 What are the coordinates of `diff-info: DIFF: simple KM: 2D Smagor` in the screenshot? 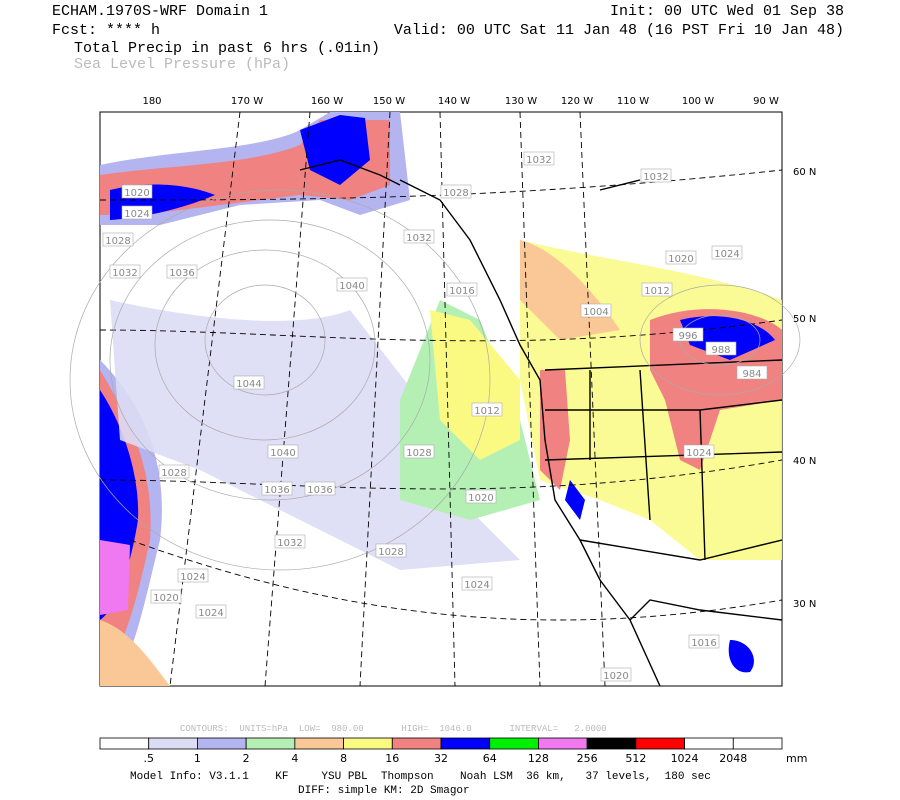 It's located at (384, 791).